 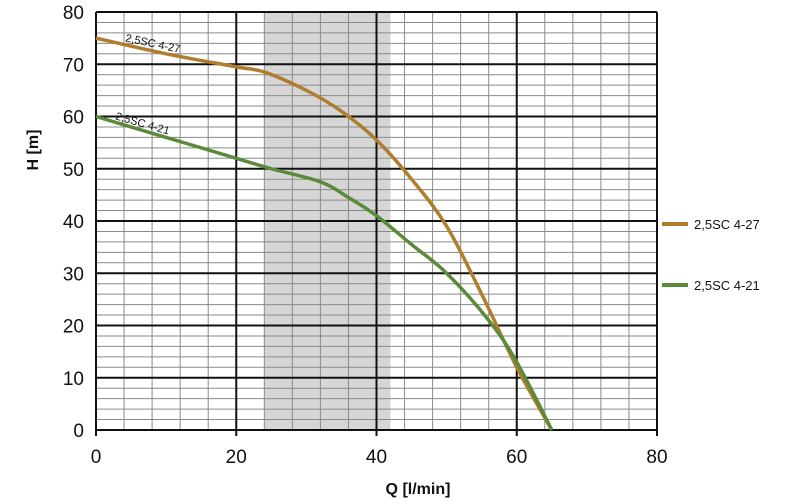 I want to click on y-tick-label: 30, so click(x=73, y=274).